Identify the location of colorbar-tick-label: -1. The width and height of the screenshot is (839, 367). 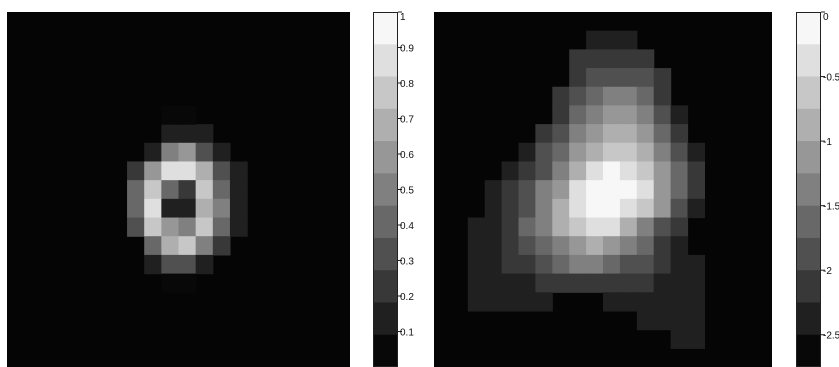
(827, 142).